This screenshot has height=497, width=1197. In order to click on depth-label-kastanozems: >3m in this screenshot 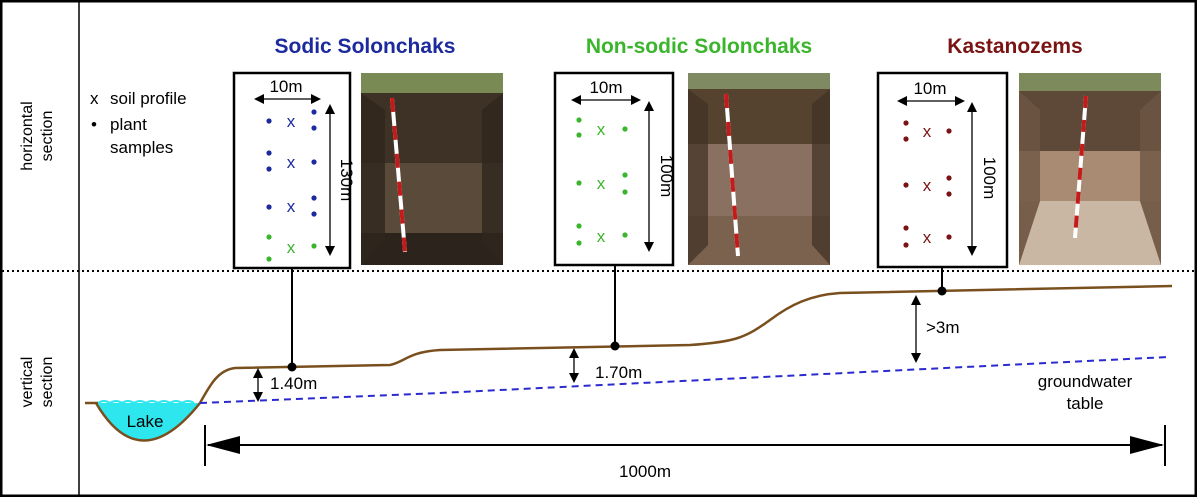, I will do `click(943, 327)`.